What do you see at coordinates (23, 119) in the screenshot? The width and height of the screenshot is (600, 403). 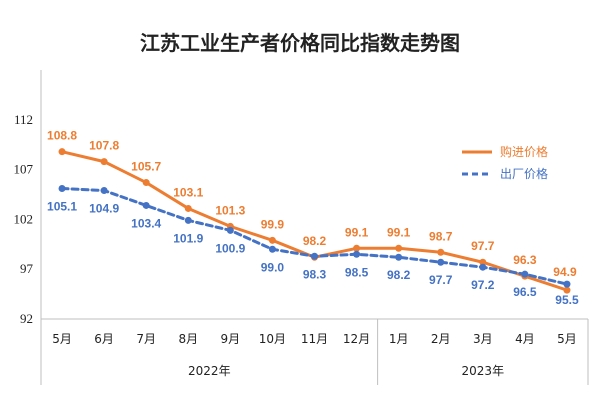 I see `y-tick-label: 112` at bounding box center [23, 119].